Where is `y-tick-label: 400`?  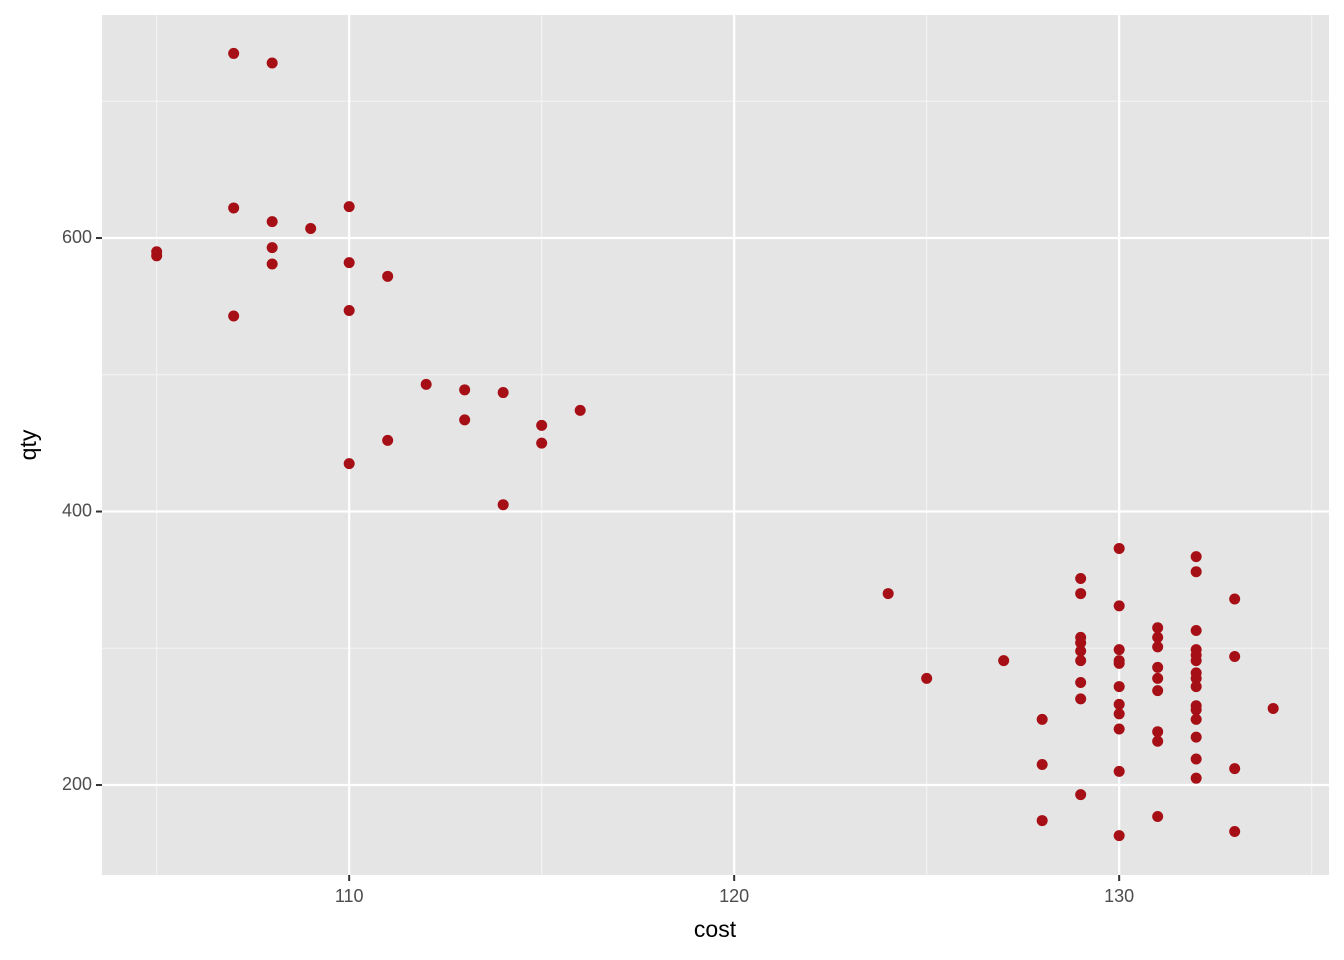
y-tick-label: 400 is located at coordinates (77, 510).